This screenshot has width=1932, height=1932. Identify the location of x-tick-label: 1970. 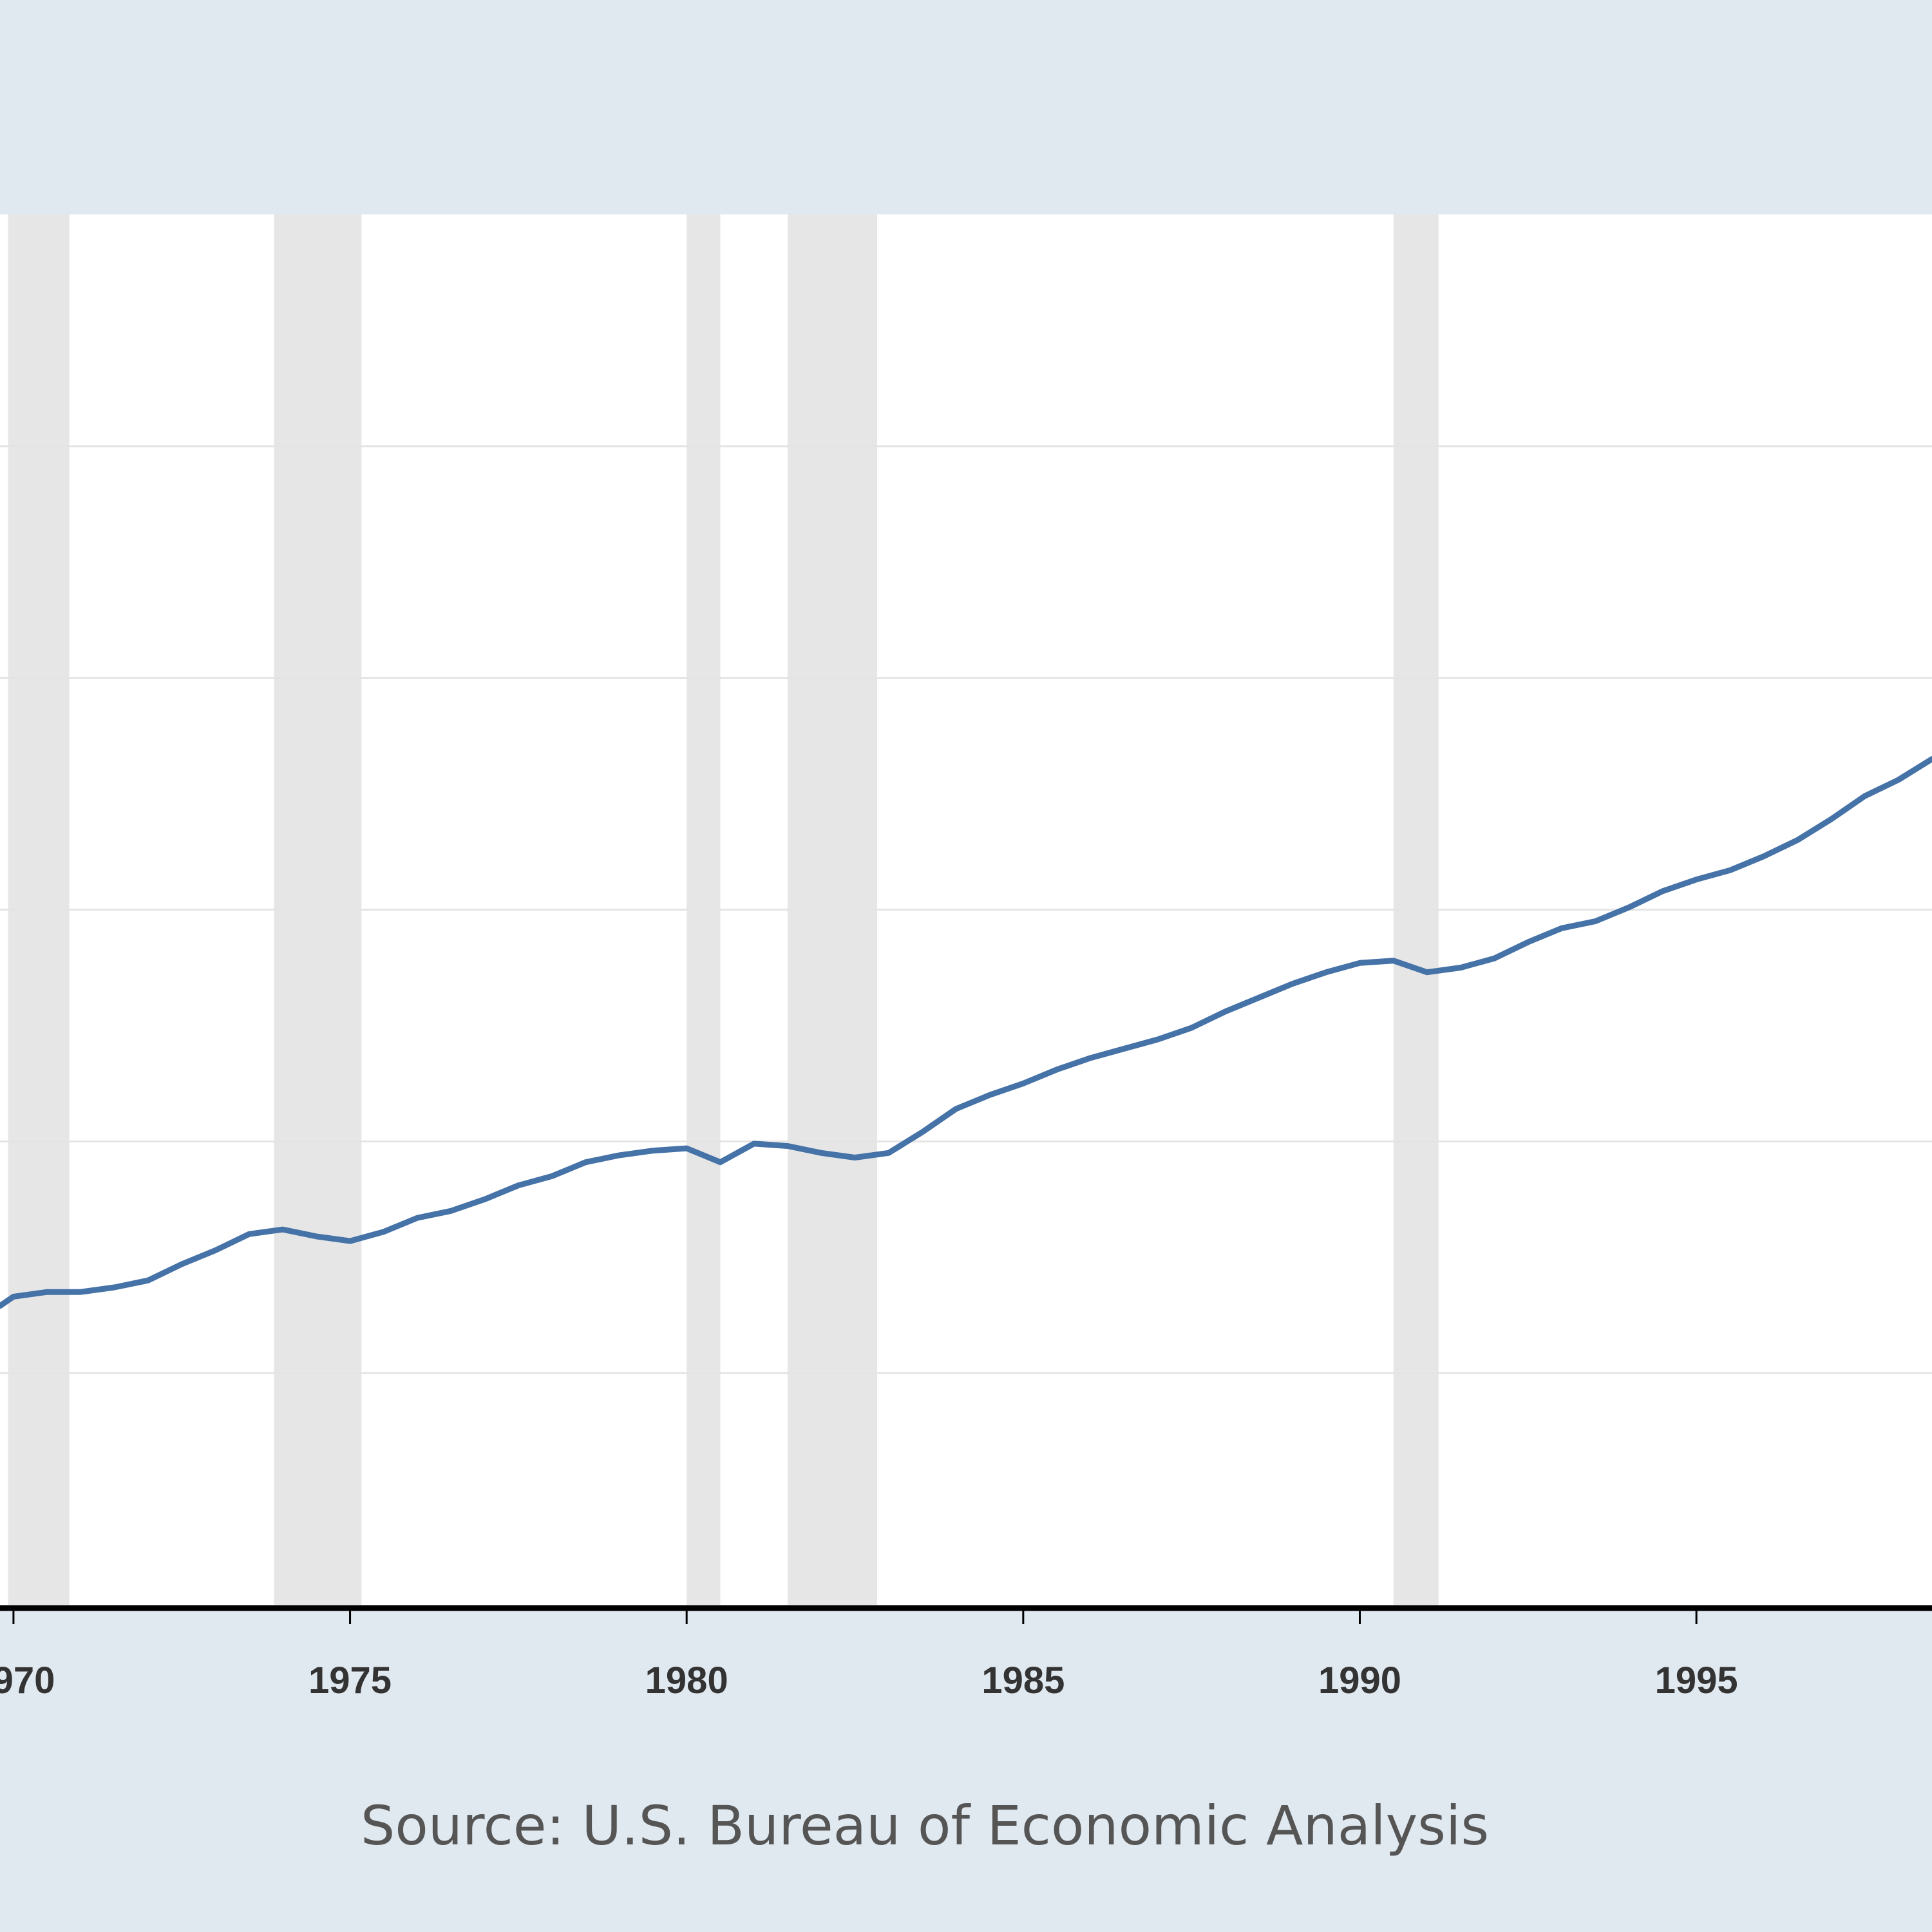
(28, 1680).